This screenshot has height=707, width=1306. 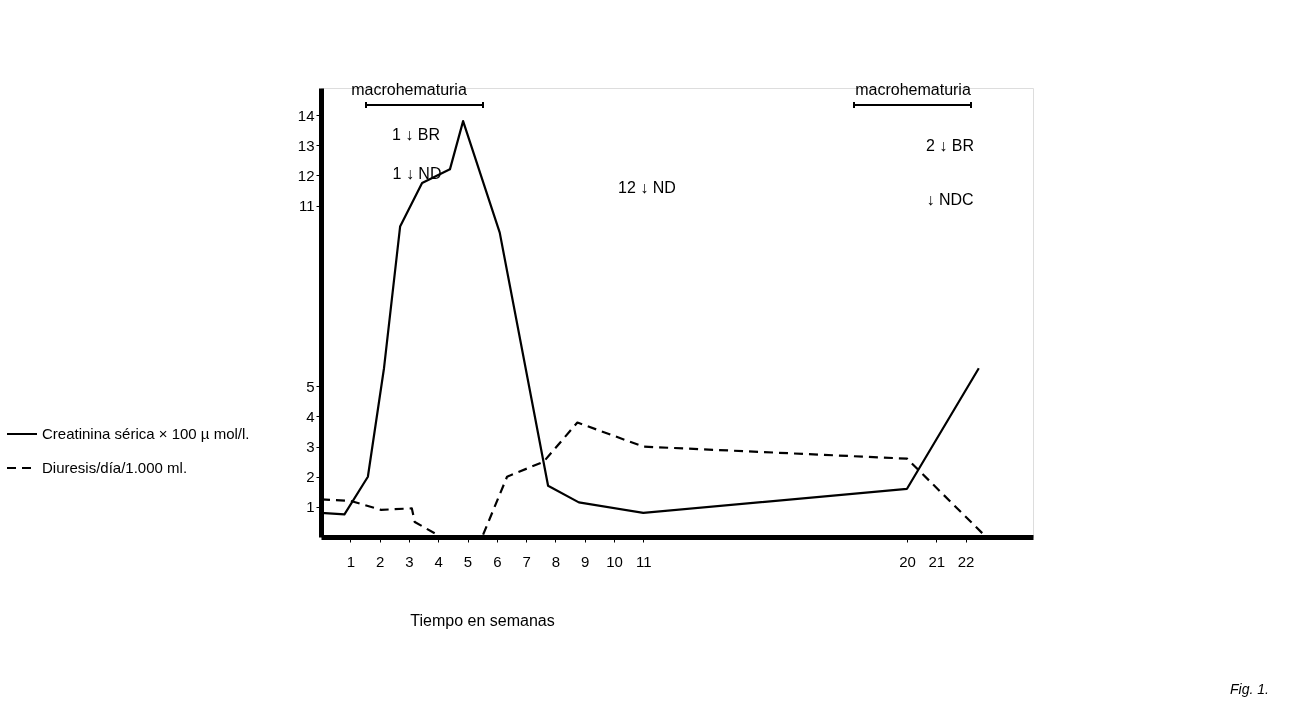 I want to click on y-tick-label: 14, so click(x=306, y=115).